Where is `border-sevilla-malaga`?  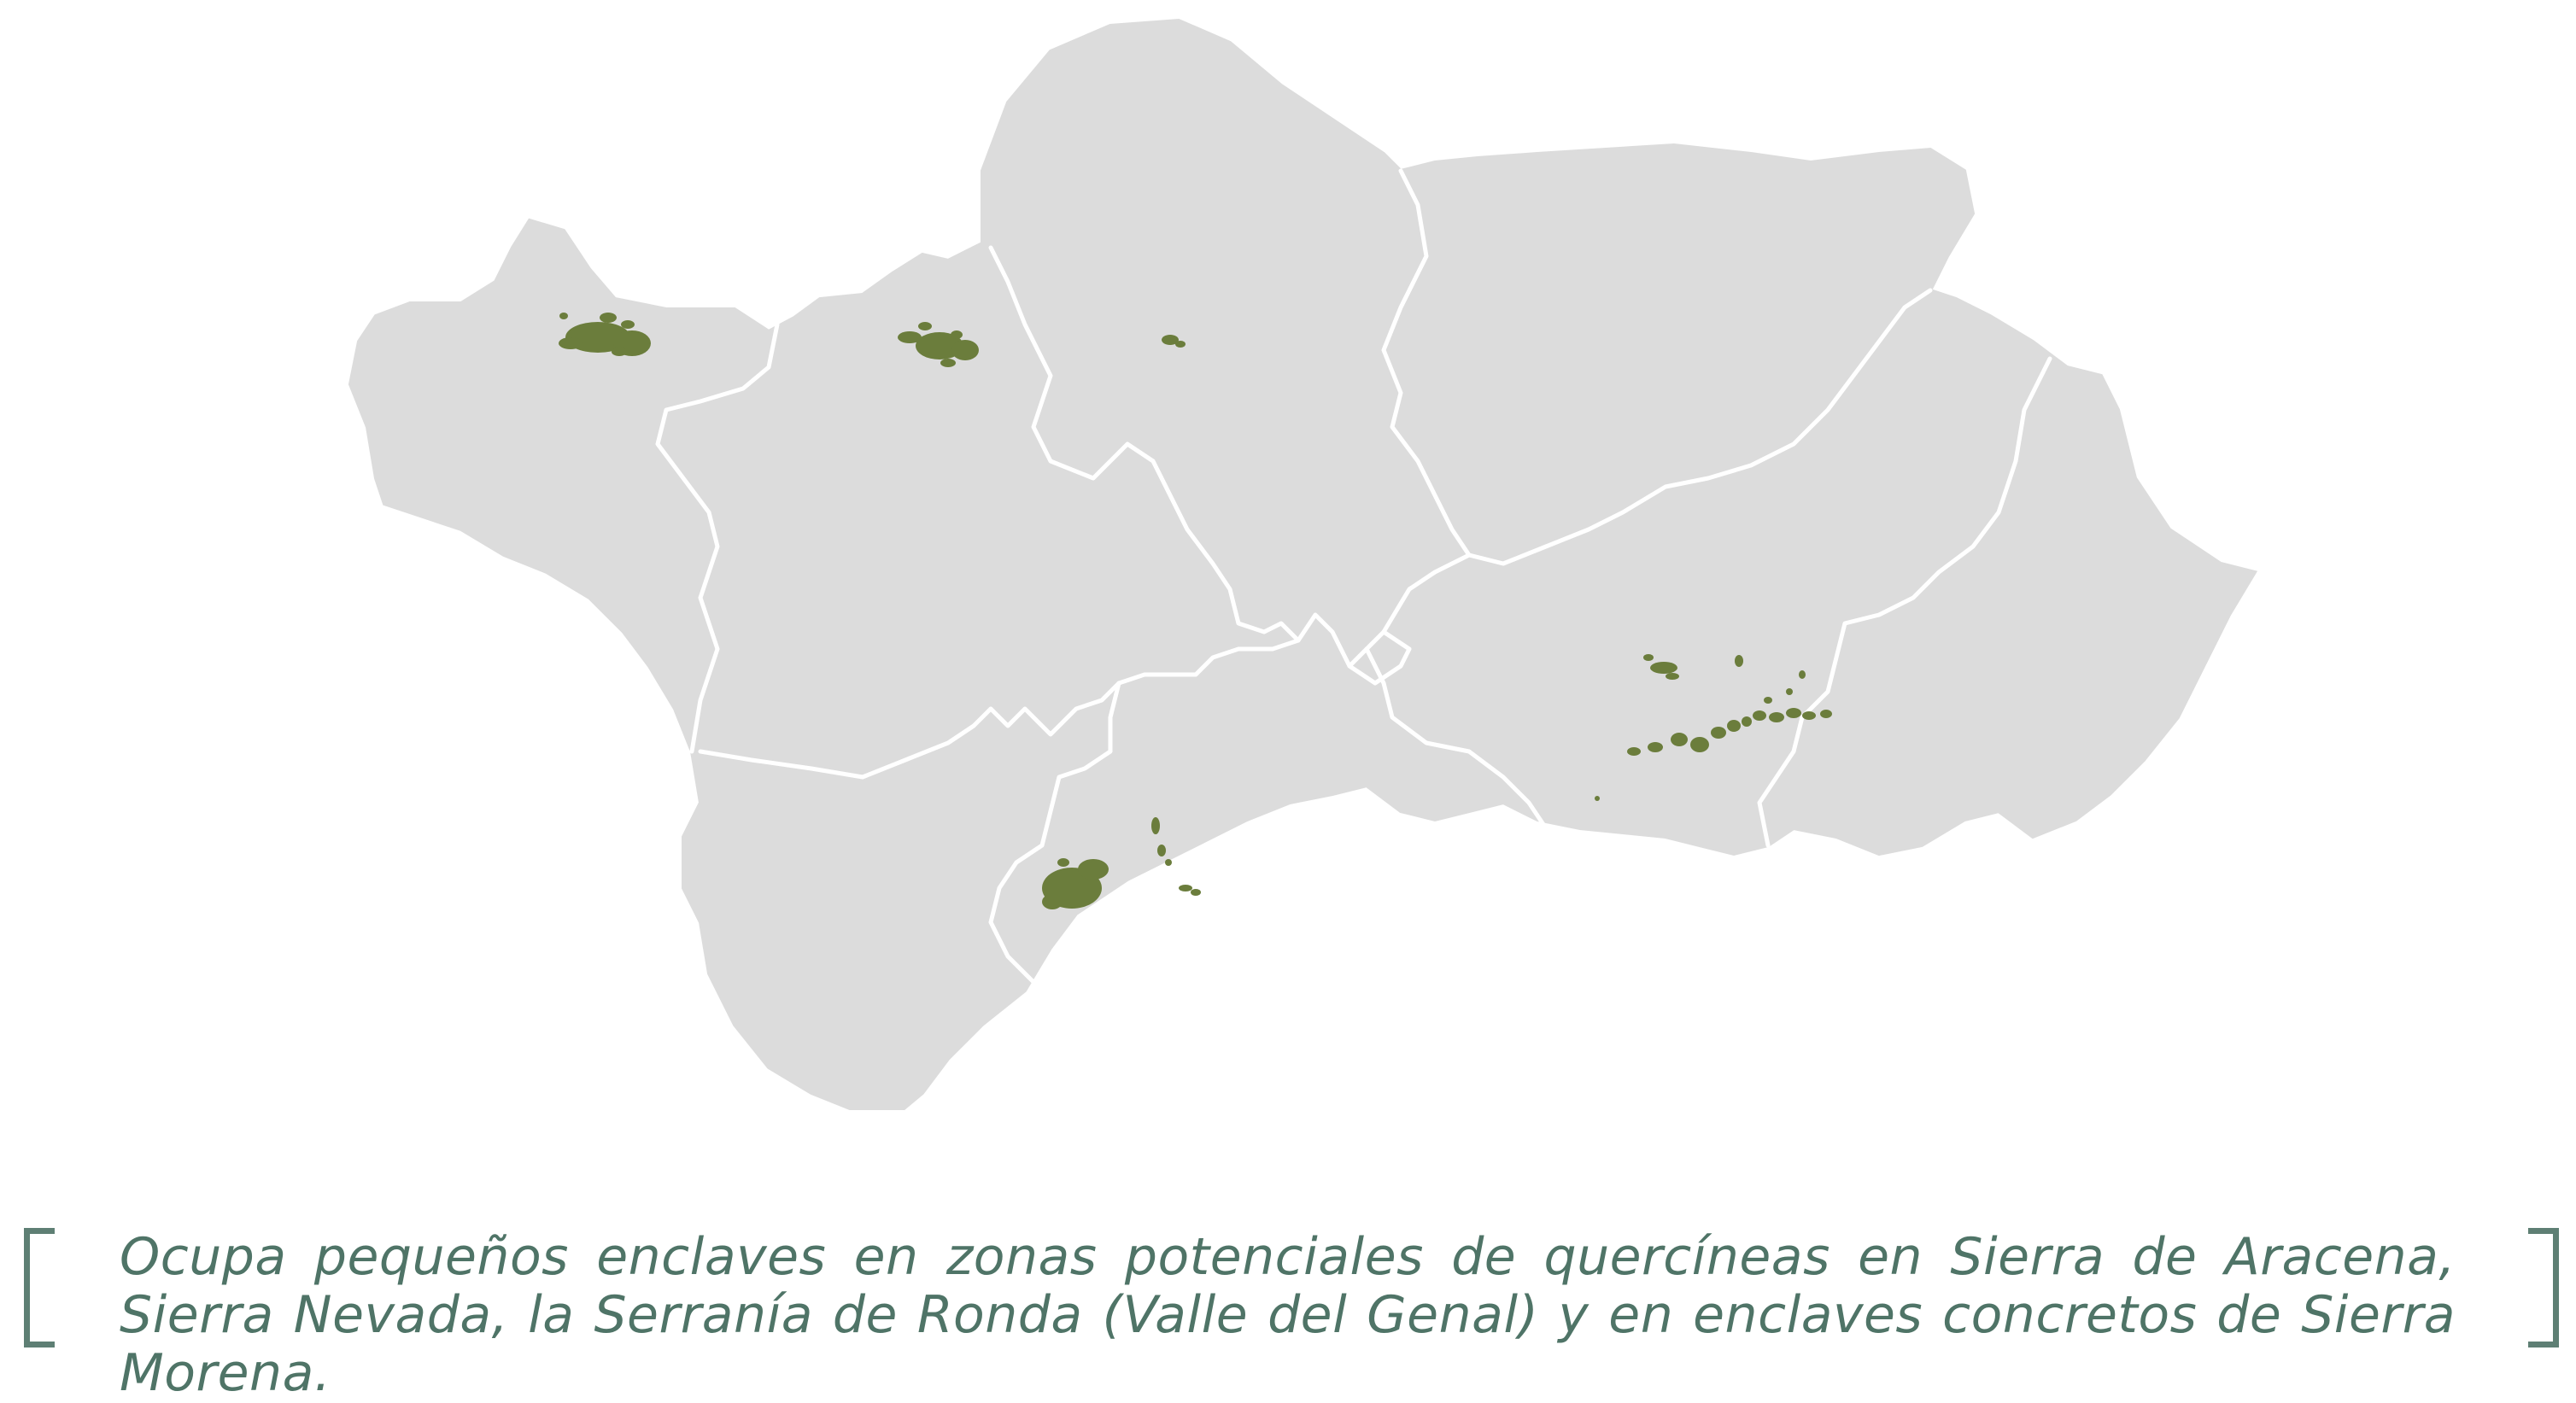
border-sevilla-malaga is located at coordinates (1054, 845).